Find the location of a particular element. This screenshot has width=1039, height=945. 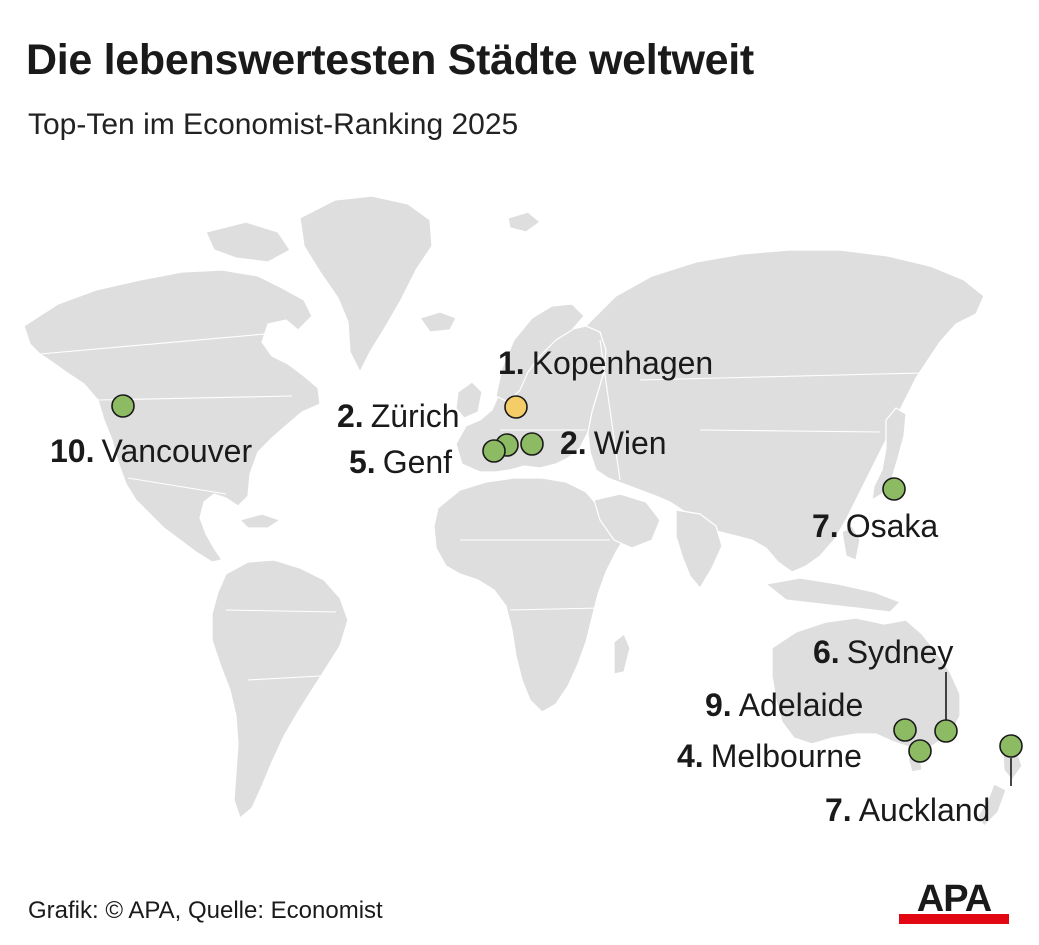

land-madagascar is located at coordinates (622, 654).